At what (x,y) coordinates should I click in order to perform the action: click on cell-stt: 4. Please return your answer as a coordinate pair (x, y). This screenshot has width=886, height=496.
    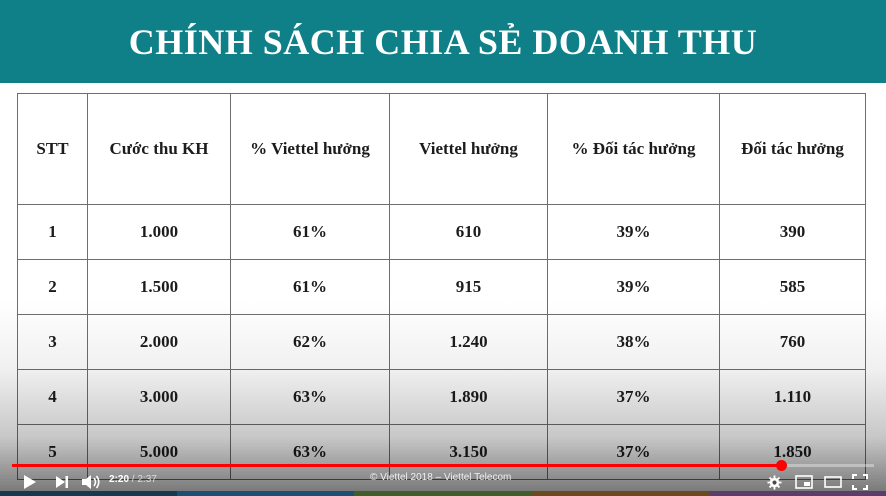
    Looking at the image, I should click on (52, 397).